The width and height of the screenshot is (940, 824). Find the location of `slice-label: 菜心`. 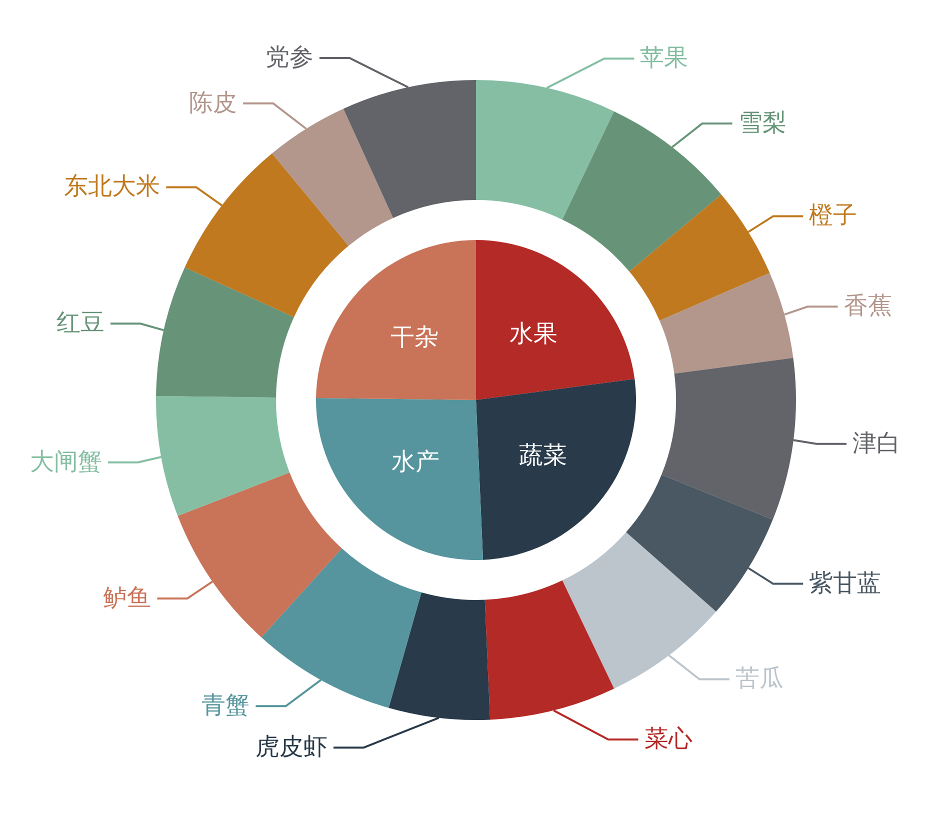

slice-label: 菜心 is located at coordinates (668, 738).